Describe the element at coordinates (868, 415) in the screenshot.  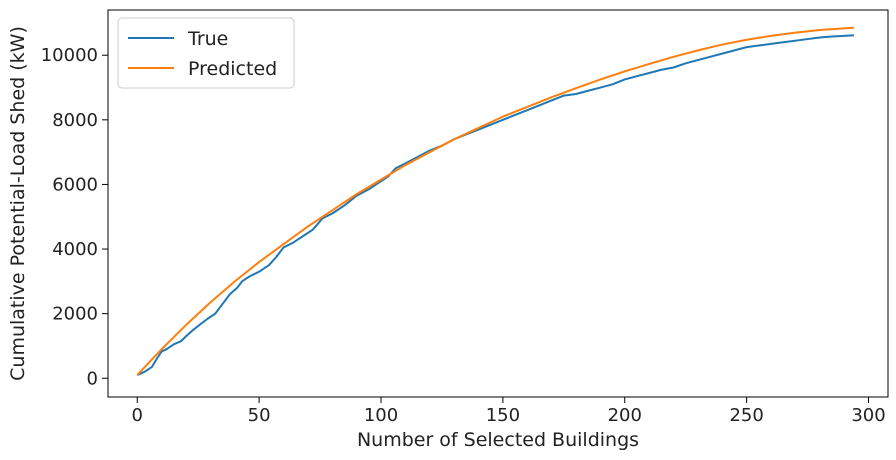
I see `x-tick-label: 300` at that location.